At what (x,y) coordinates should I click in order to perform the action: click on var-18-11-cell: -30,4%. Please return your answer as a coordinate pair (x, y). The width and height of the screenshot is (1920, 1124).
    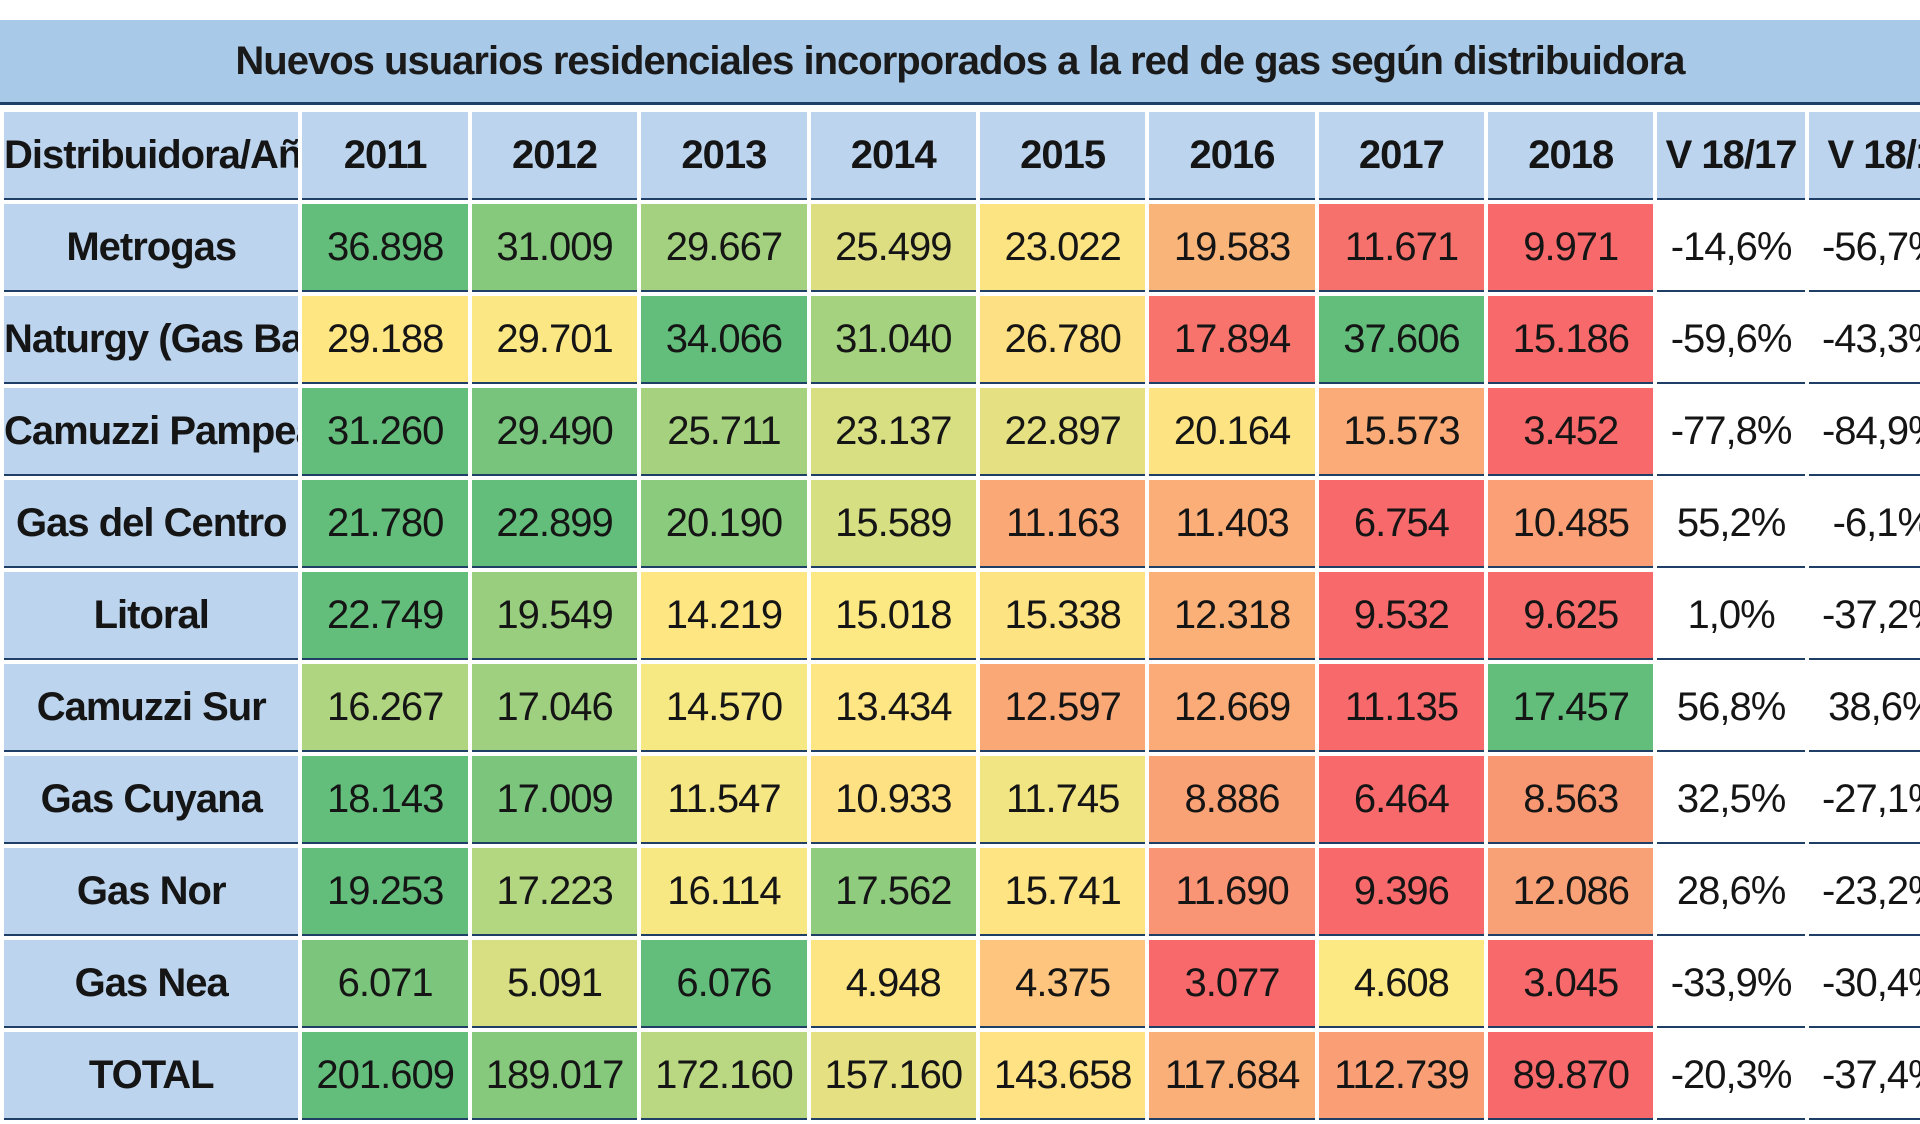
    Looking at the image, I should click on (1864, 984).